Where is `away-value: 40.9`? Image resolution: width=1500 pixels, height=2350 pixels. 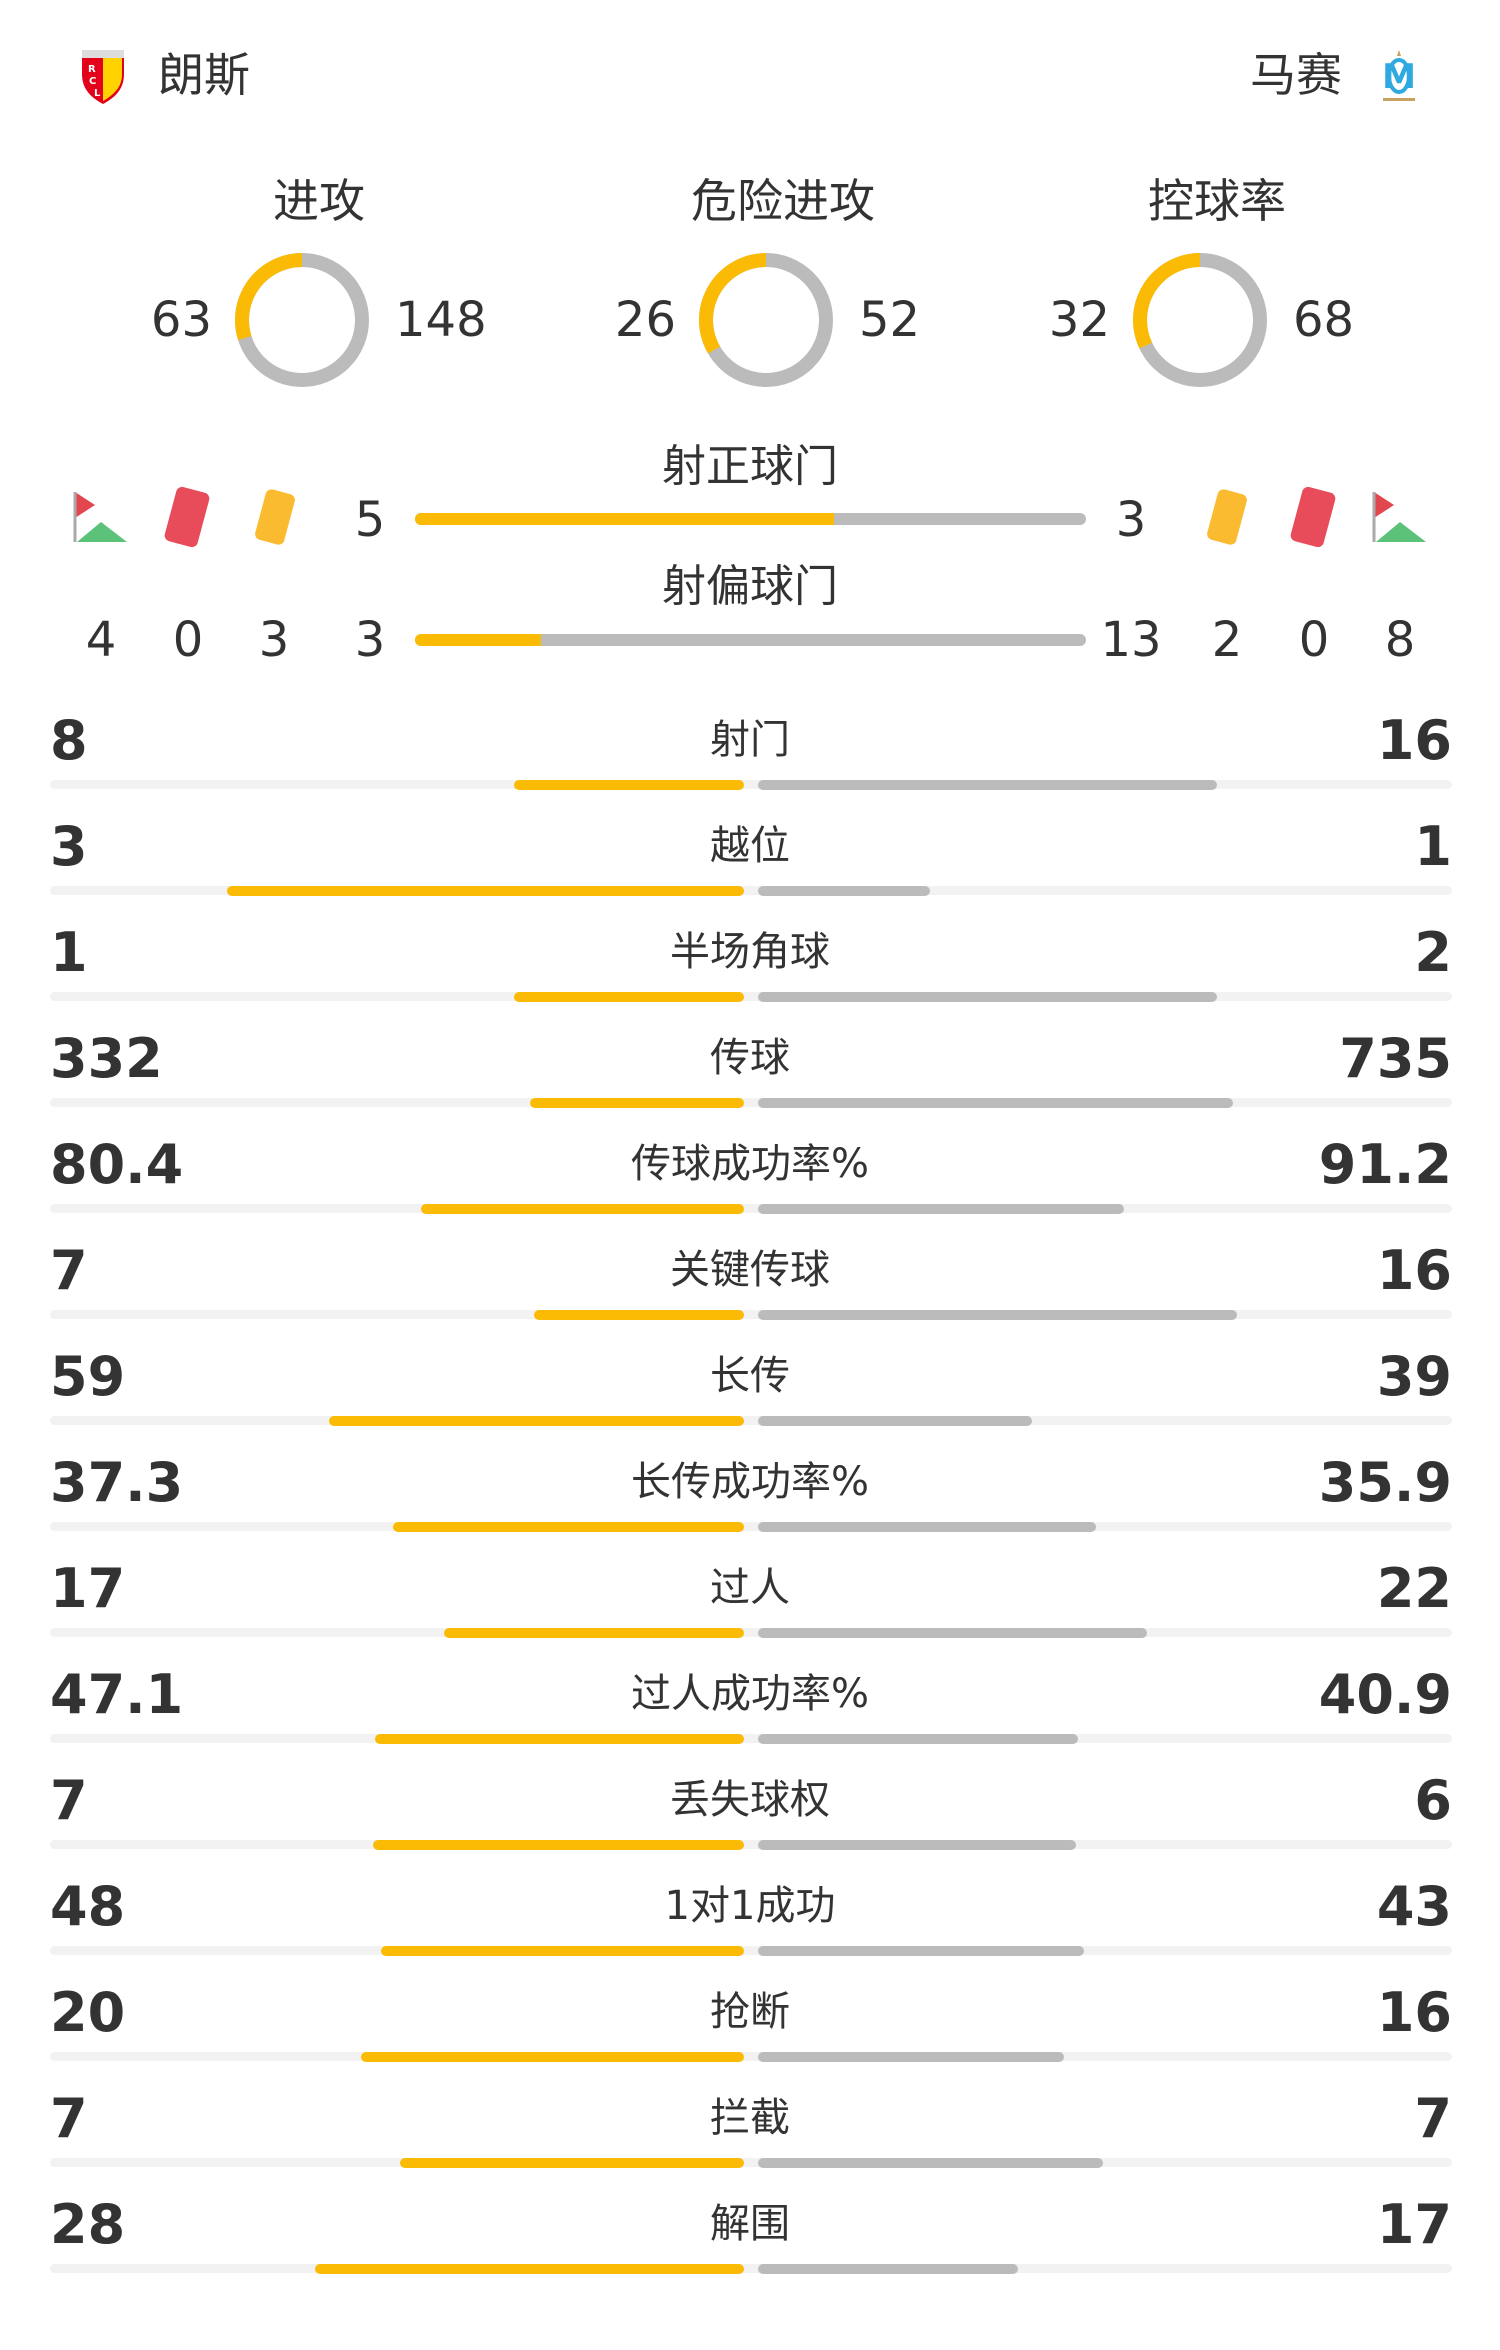 away-value: 40.9 is located at coordinates (1385, 1694).